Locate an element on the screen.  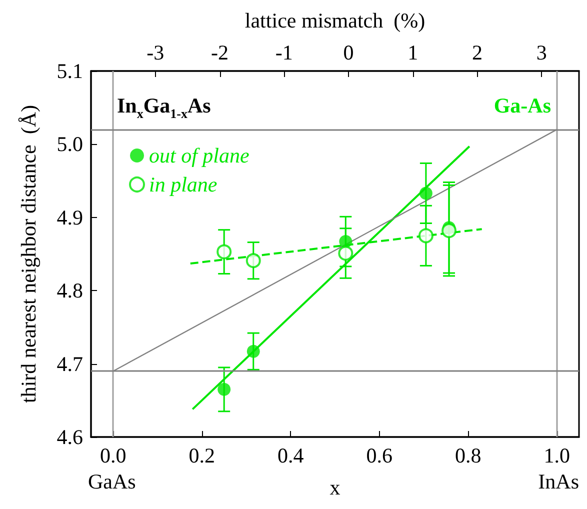
y-tick-label: 4.6 is located at coordinates (69, 437).